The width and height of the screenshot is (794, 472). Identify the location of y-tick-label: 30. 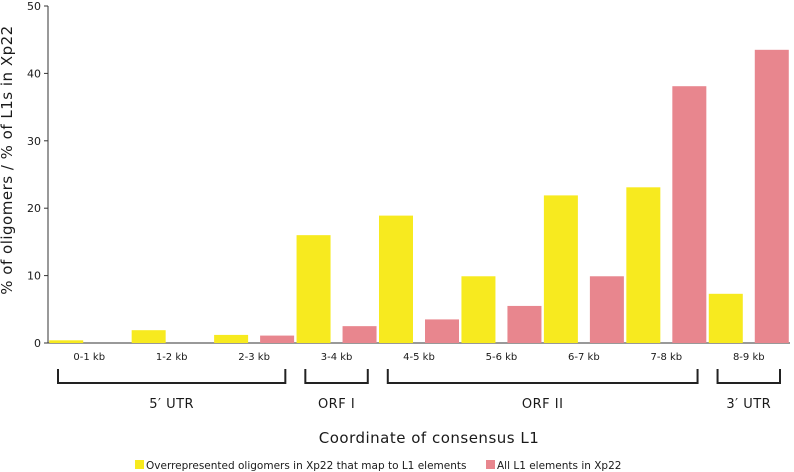
(34, 141).